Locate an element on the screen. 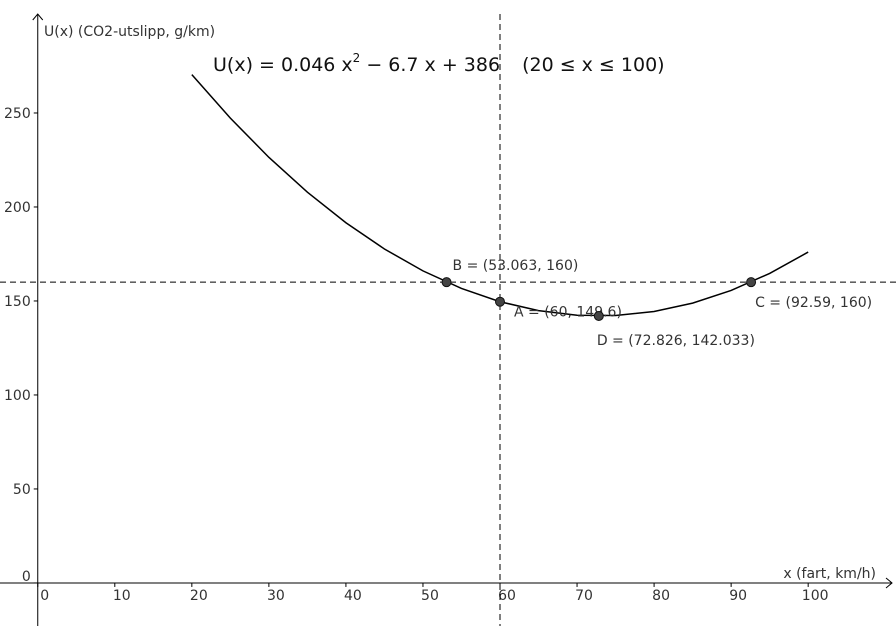 Image resolution: width=896 pixels, height=626 pixels. x-tick-label: 80 is located at coordinates (661, 596).